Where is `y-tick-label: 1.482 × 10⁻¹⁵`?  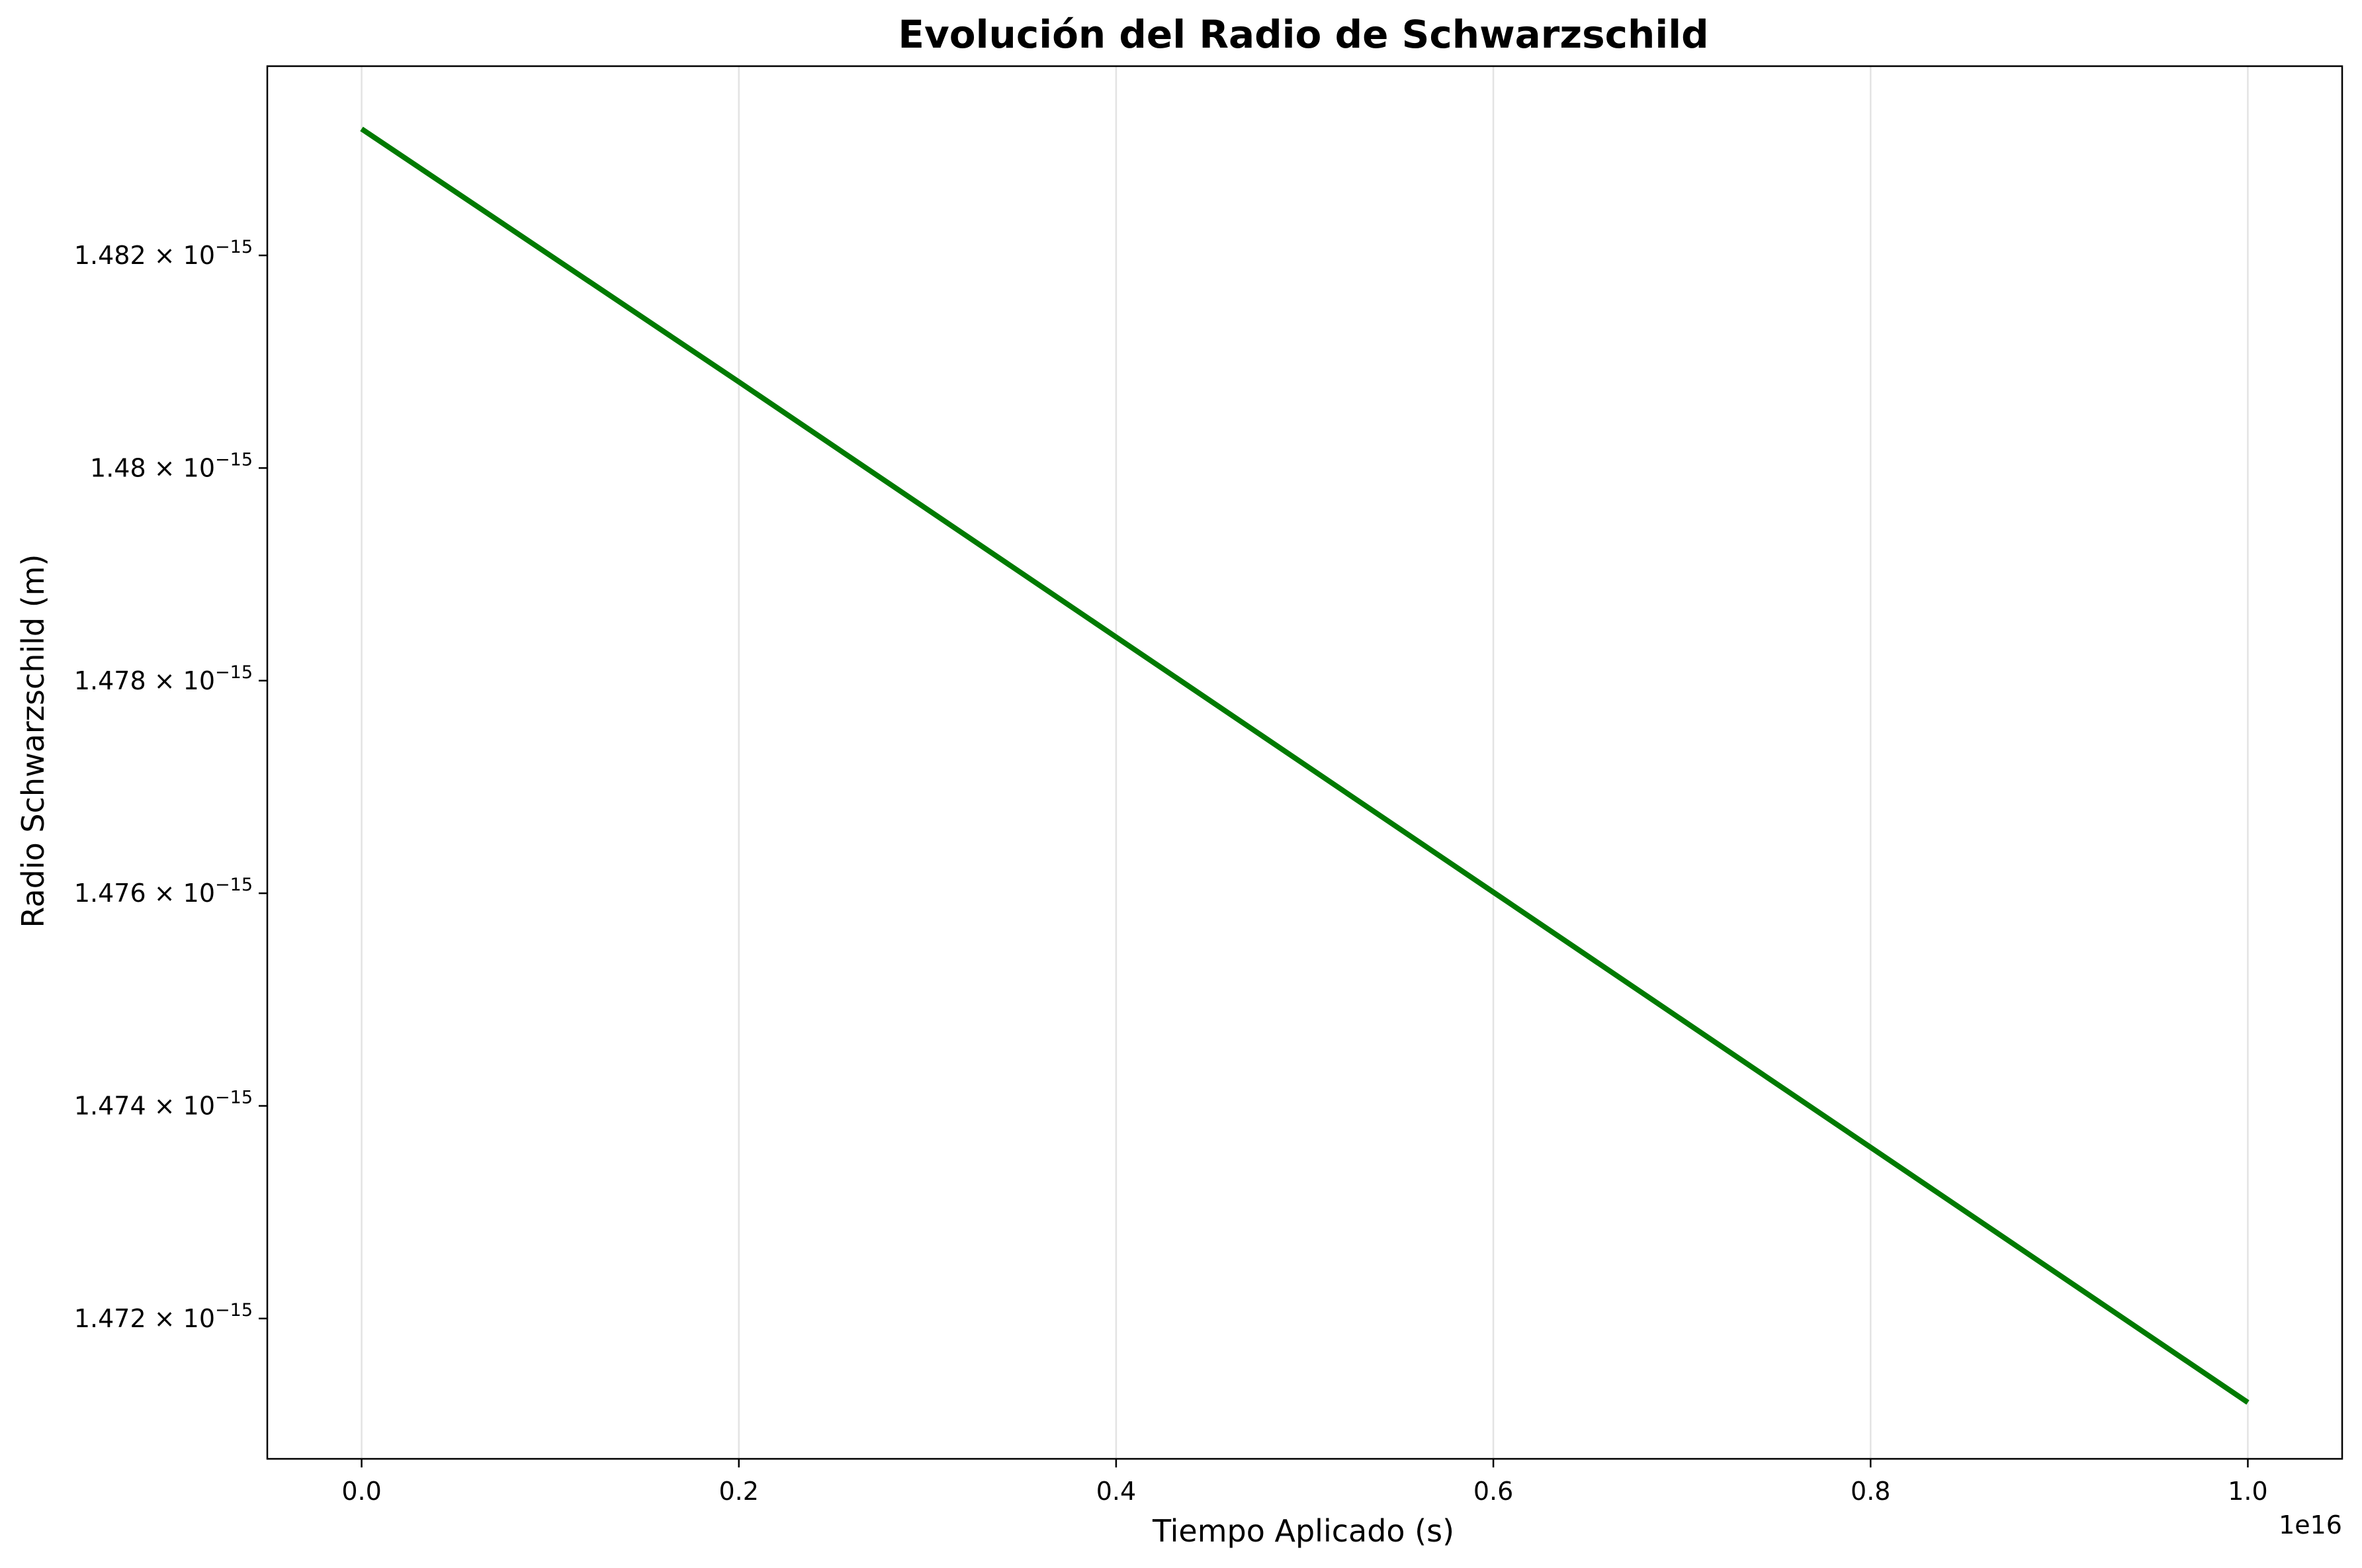
y-tick-label: 1.482 × 10⁻¹⁵ is located at coordinates (163, 254).